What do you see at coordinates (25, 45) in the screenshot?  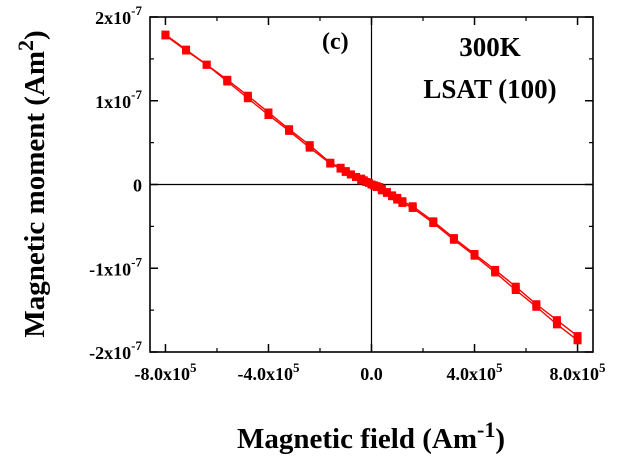 I see `y-axis-title-sup: 2` at bounding box center [25, 45].